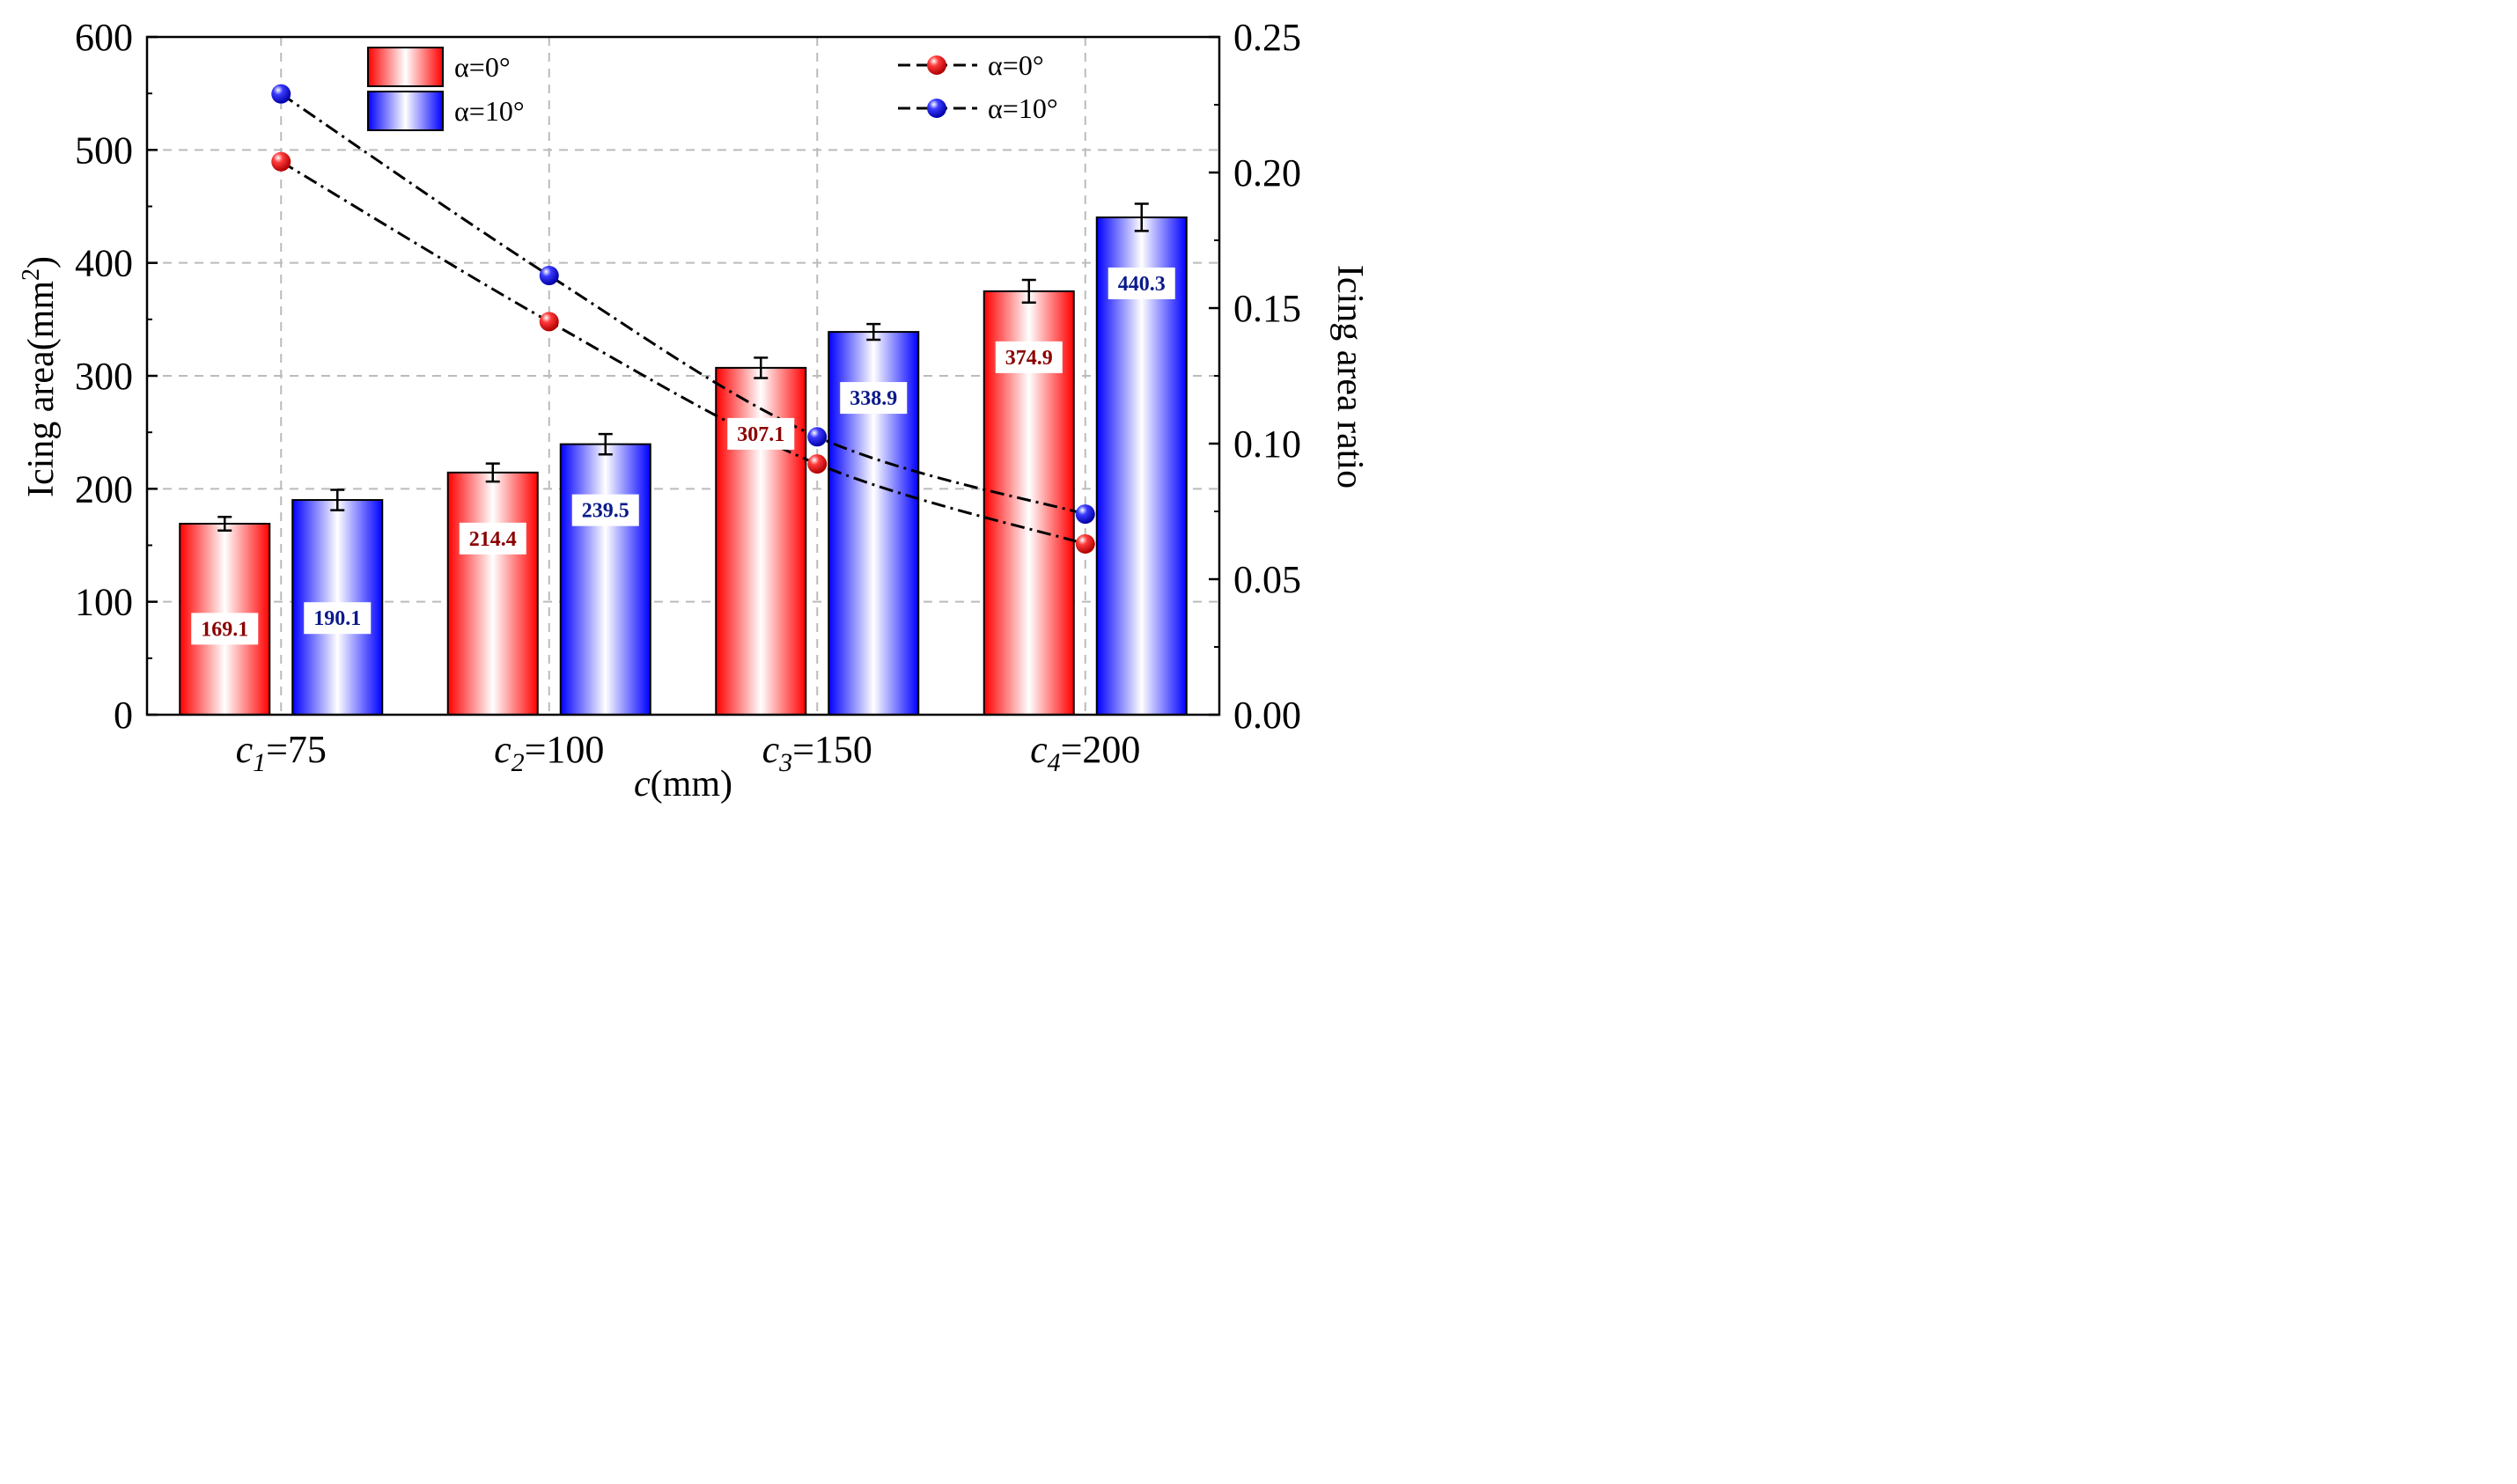  I want to click on category-label-2: c3=150, so click(817, 752).